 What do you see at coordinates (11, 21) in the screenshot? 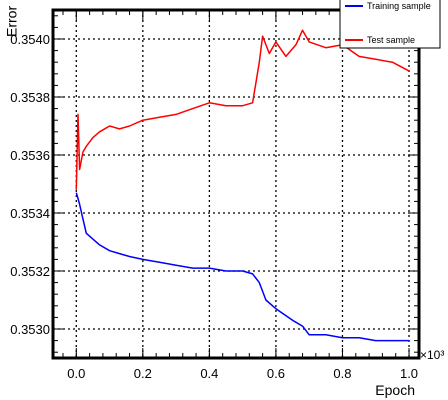
I see `y-axis-label: Error` at bounding box center [11, 21].